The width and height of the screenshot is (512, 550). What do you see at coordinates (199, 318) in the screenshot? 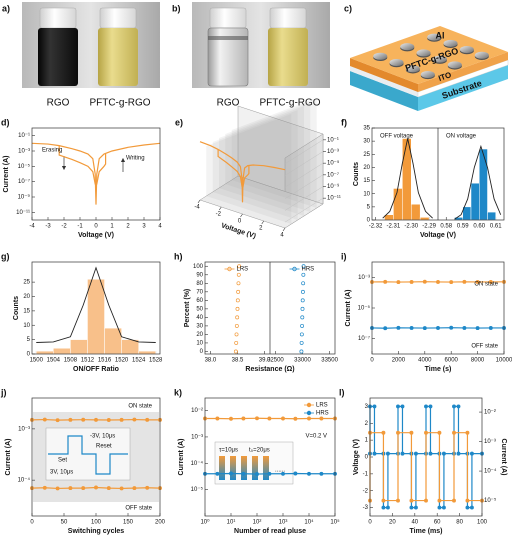
I see `y-tick-label: 40` at bounding box center [199, 318].